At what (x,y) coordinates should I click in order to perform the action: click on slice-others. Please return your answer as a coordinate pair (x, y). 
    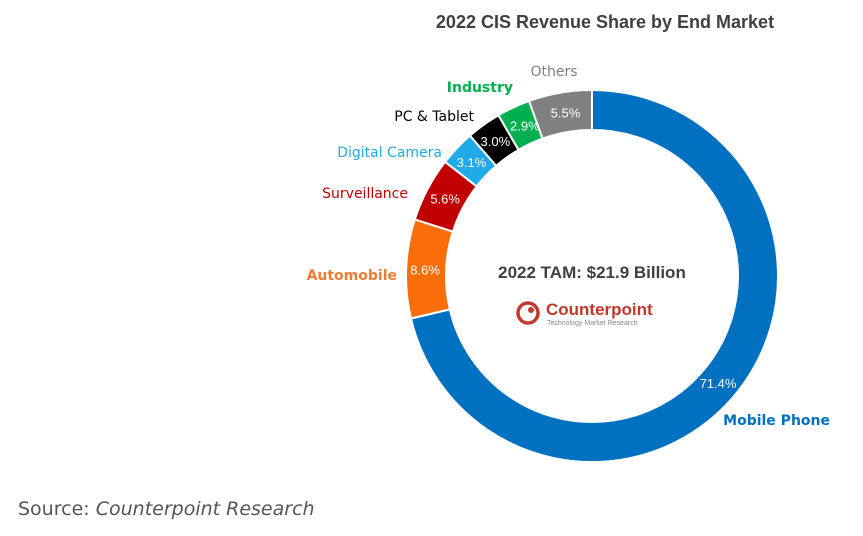
    Looking at the image, I should click on (560, 114).